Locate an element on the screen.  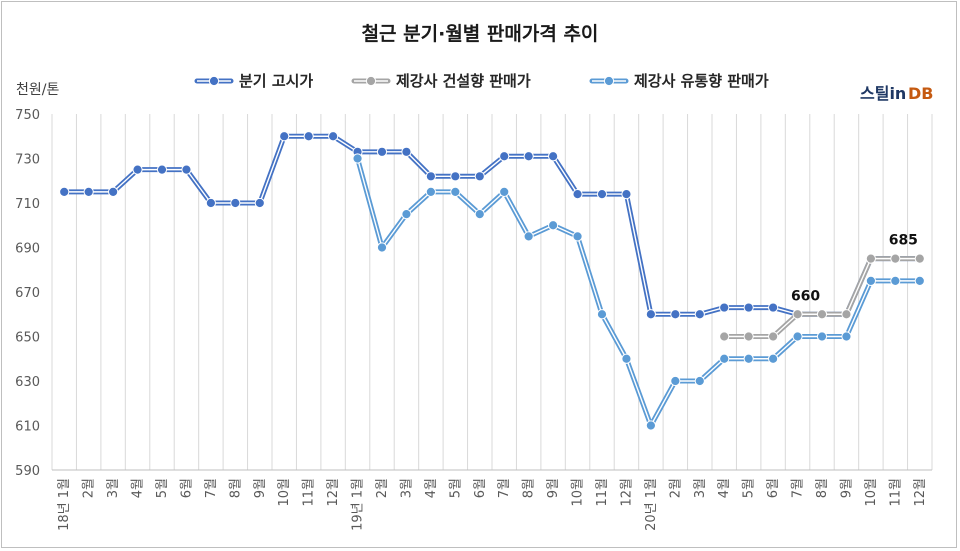
y-axis: 590 610 630 650 670 690 710 730 750 is located at coordinates (27, 293).